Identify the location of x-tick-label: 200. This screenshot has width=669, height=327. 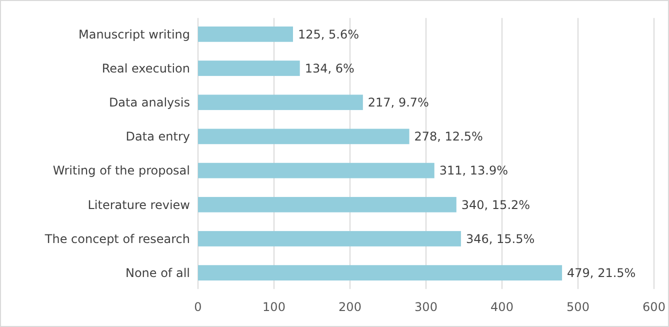
(350, 307).